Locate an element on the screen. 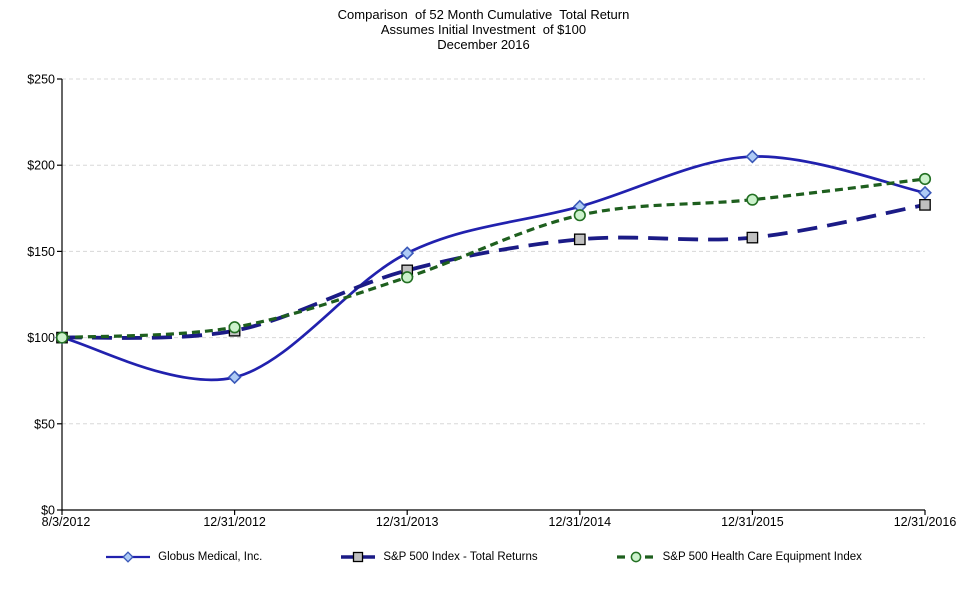 The height and width of the screenshot is (590, 967). legend-label-sp500-total-returns: S&P 500 Index - Total Returns is located at coordinates (460, 557).